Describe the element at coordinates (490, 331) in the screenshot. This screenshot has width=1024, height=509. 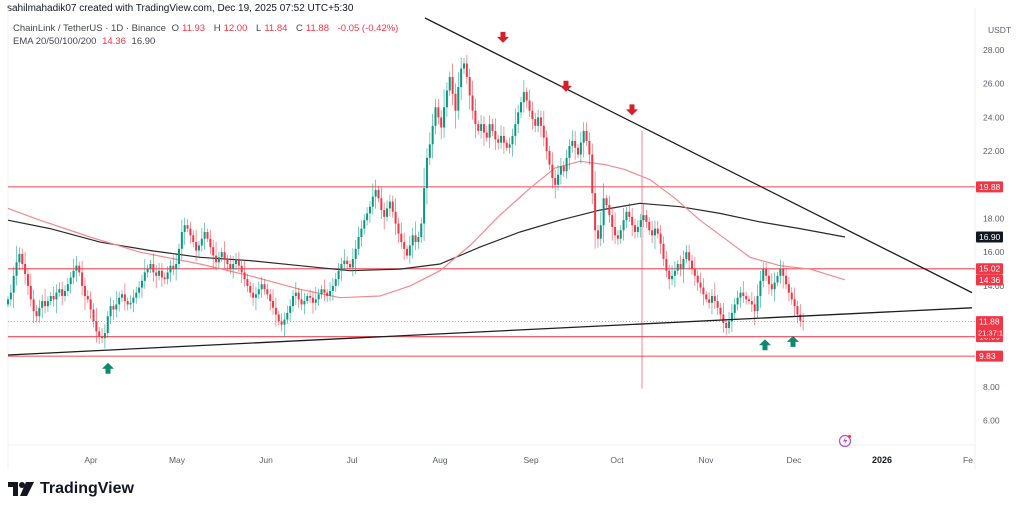
I see `trendline-ascending-support` at that location.